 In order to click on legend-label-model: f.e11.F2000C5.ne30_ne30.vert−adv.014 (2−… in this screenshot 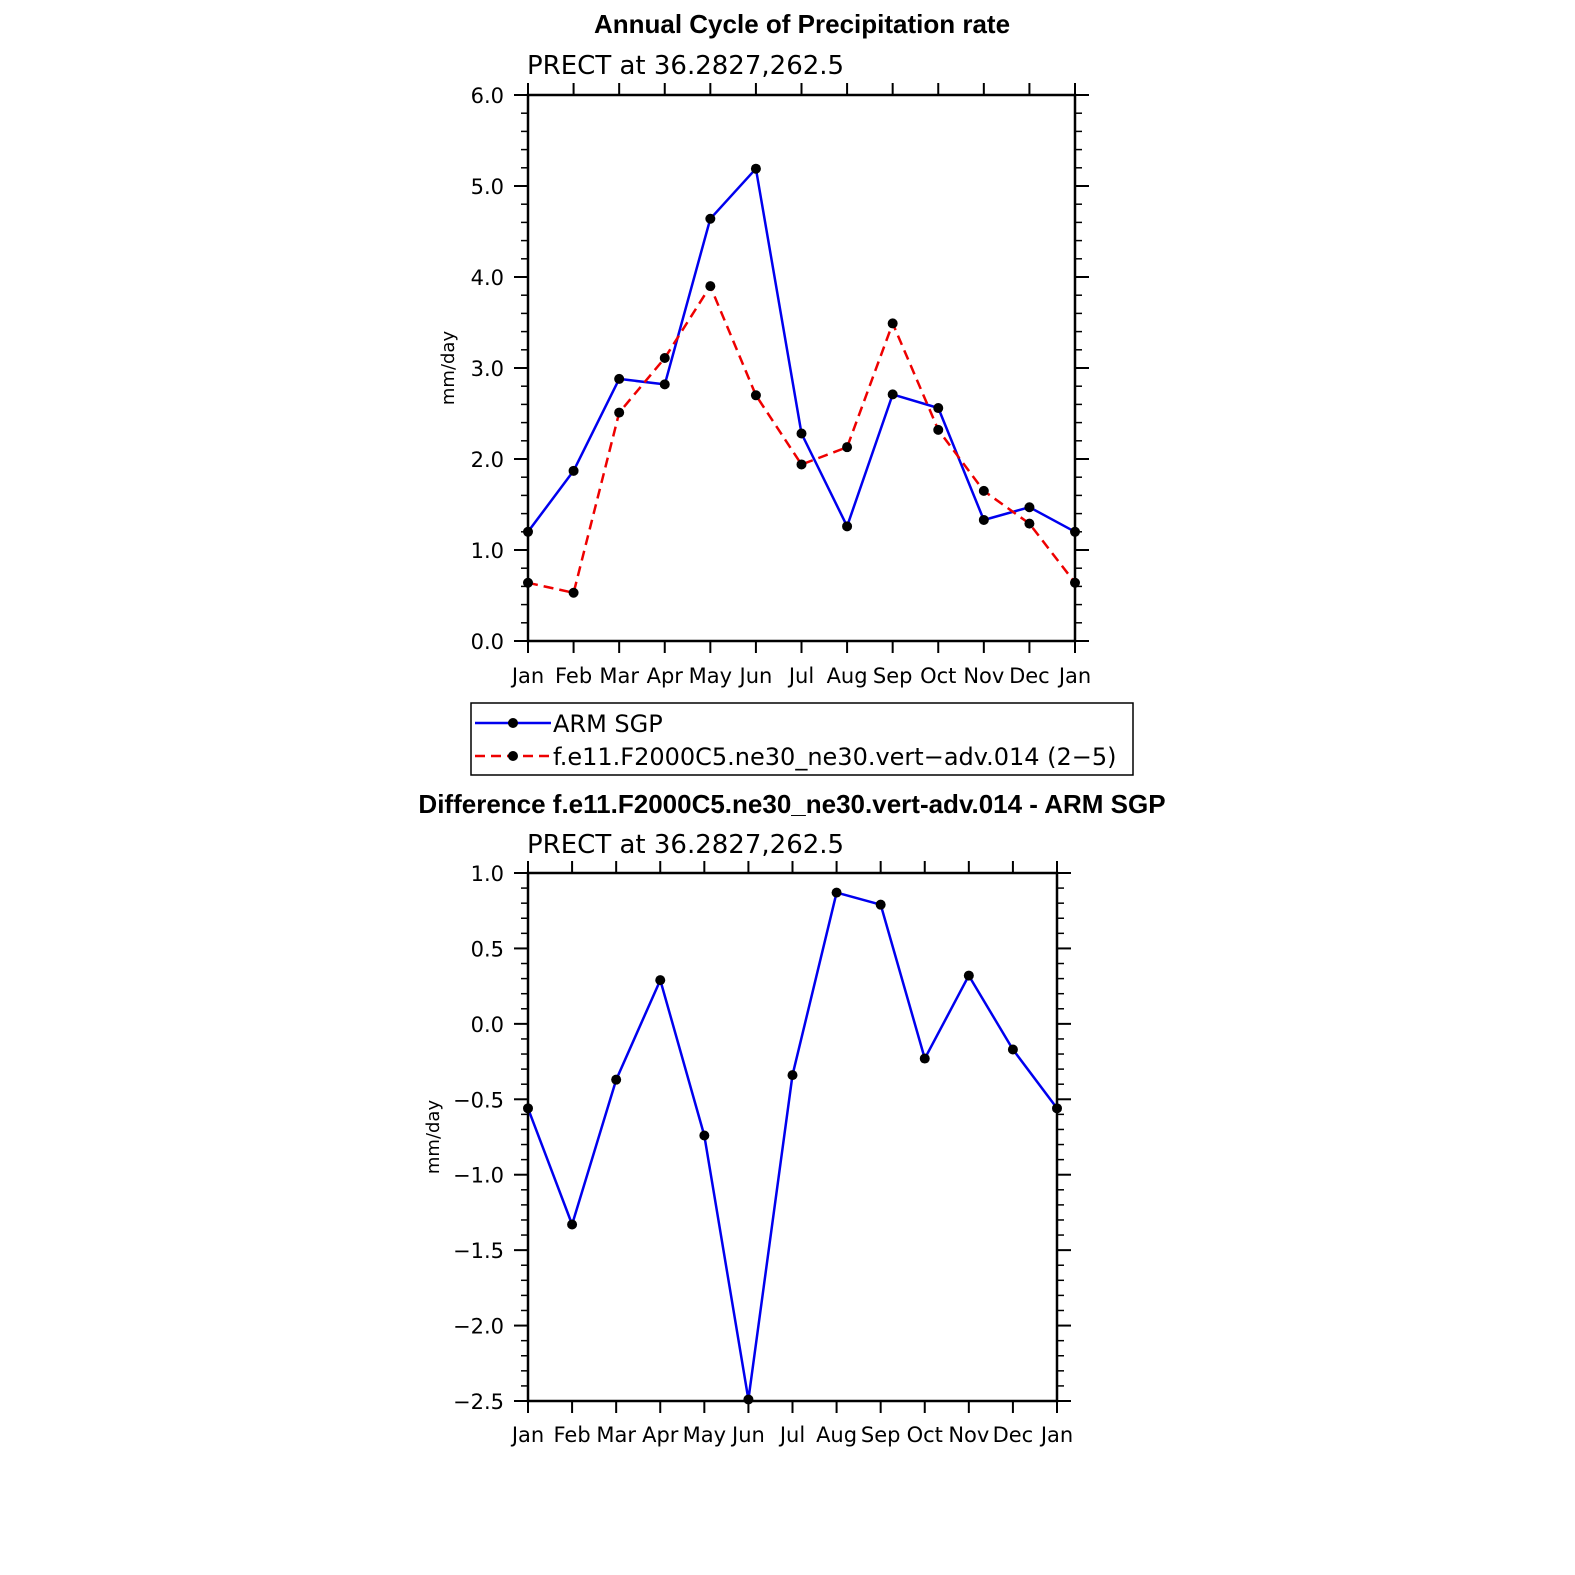, I will do `click(835, 757)`.